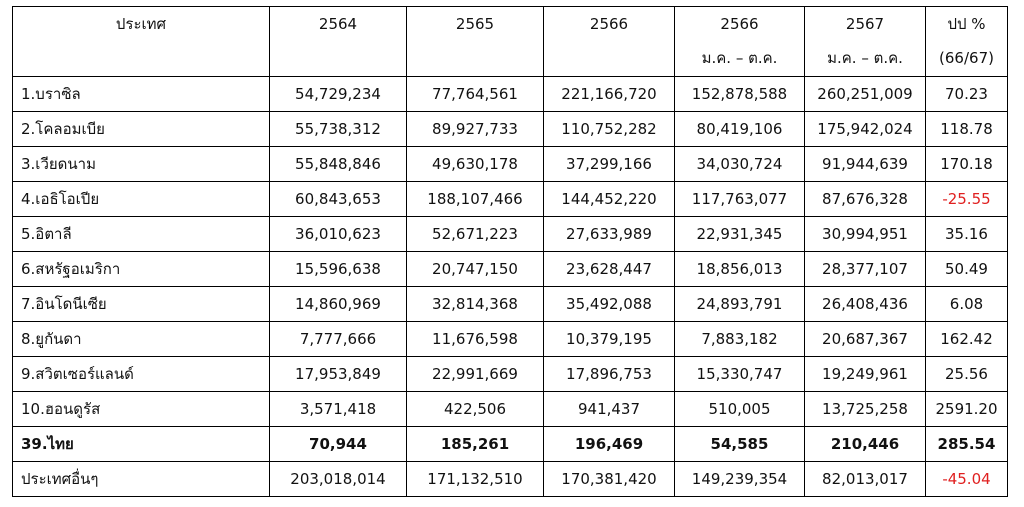 The image size is (1024, 507). I want to click on value-cell: 22,991,669, so click(475, 374).